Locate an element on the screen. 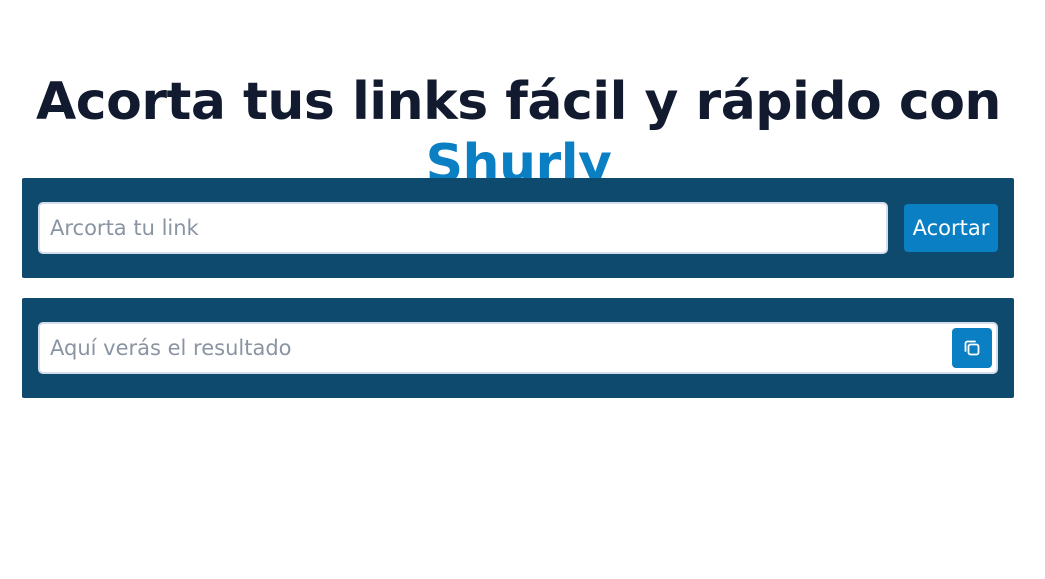 This screenshot has height=579, width=1045. copy-icon is located at coordinates (972, 348).